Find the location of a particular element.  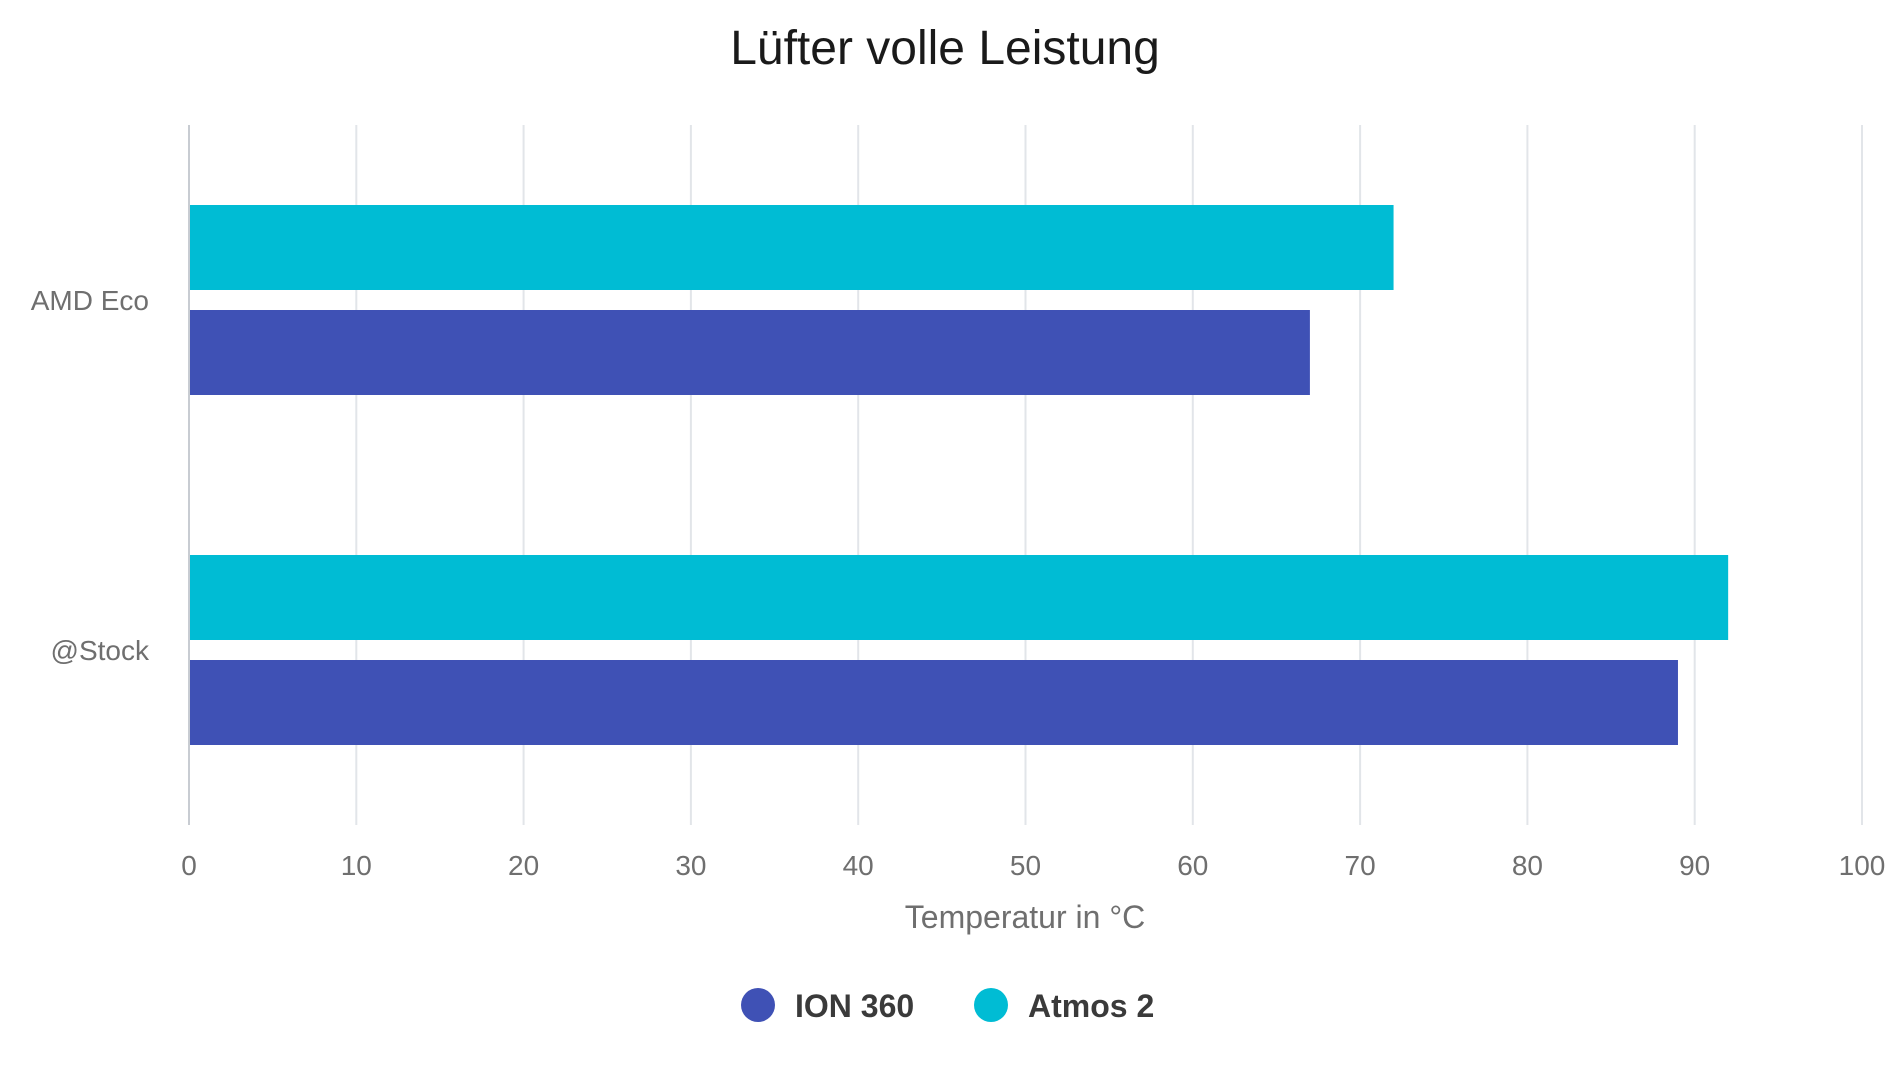

x-tick-label: 30 is located at coordinates (690, 865).